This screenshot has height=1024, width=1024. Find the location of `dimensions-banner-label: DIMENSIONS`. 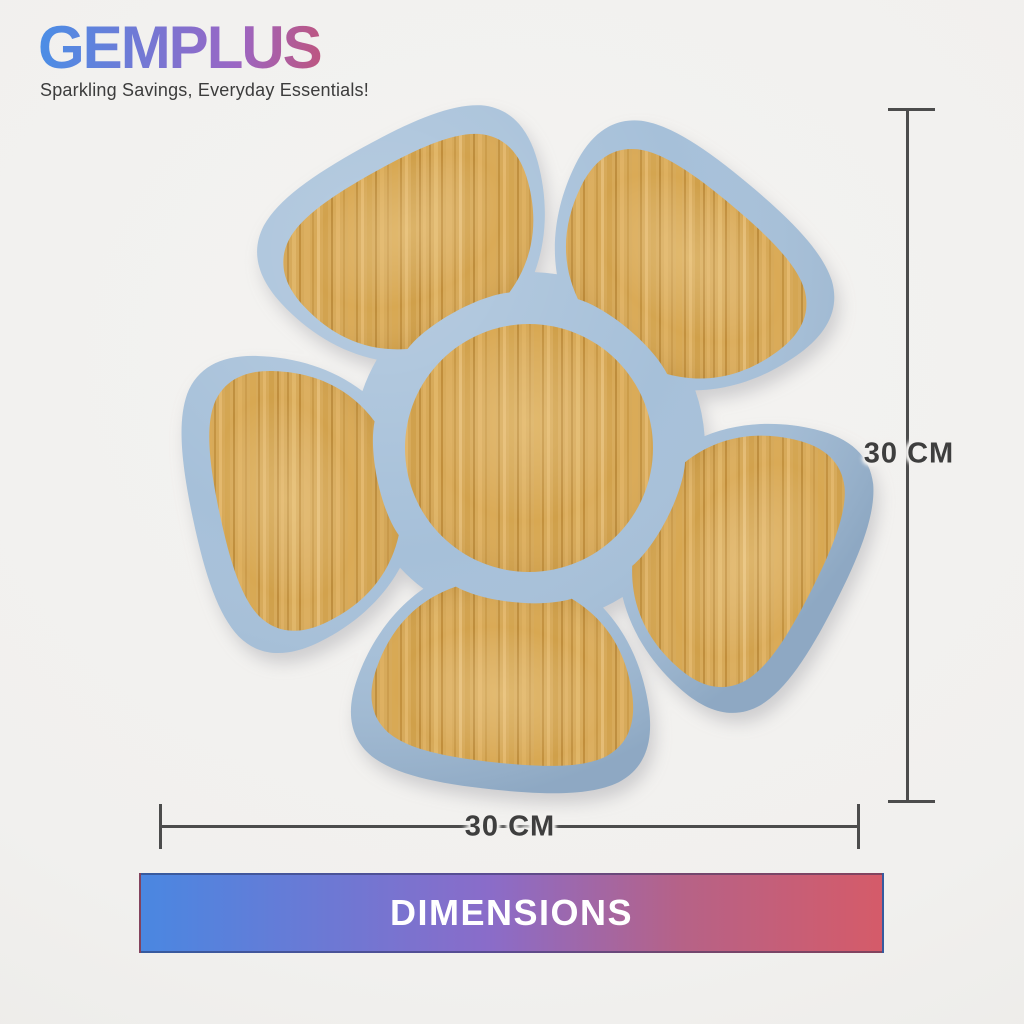

dimensions-banner-label: DIMENSIONS is located at coordinates (511, 912).